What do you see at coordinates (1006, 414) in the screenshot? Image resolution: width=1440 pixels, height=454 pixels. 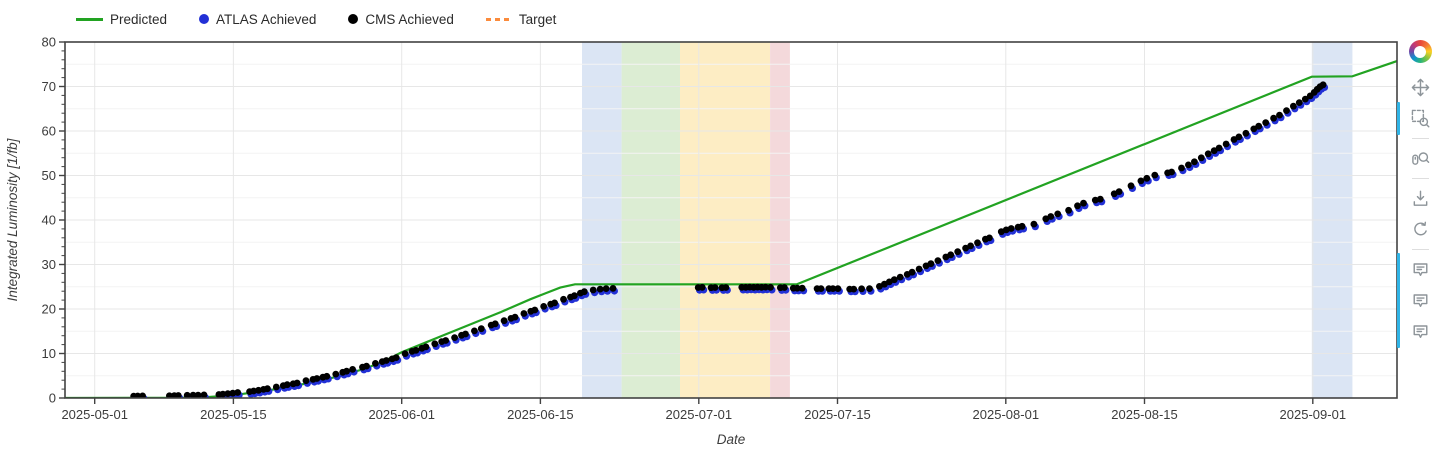 I see `x-tick-label: 2025-08-01` at bounding box center [1006, 414].